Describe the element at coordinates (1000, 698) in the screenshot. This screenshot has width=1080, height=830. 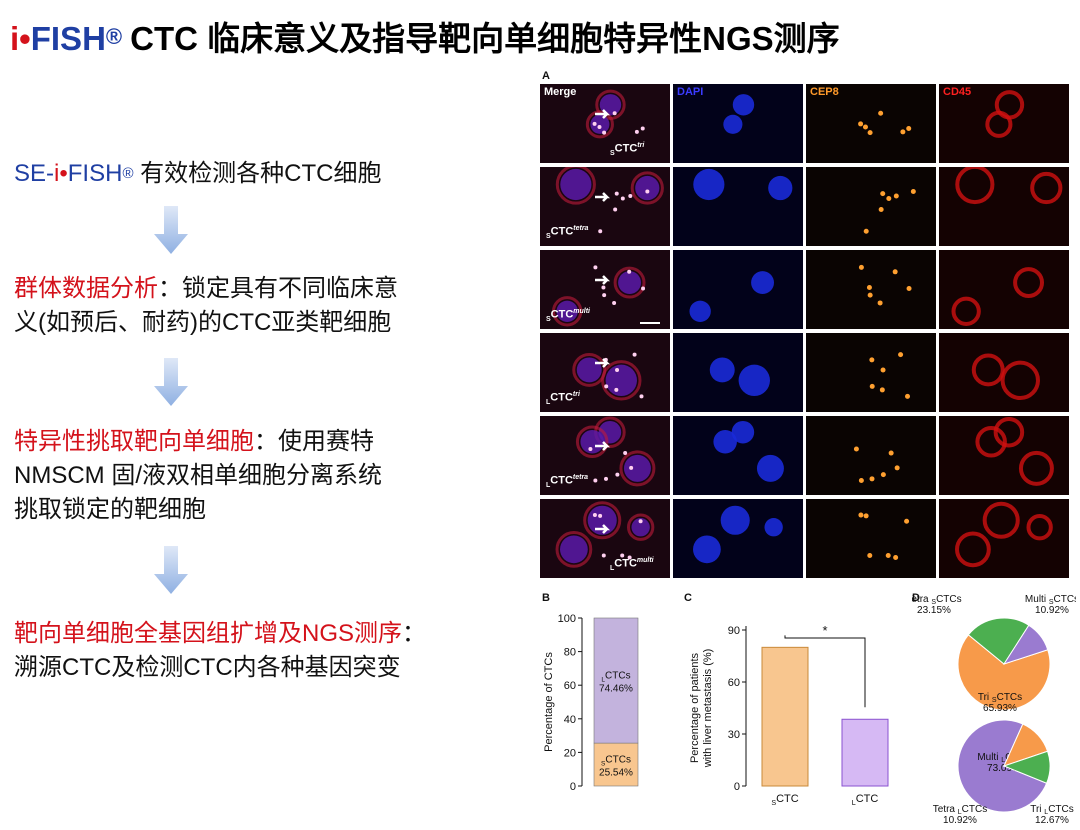
I see `pie-label-name: Tri SCTCs` at that location.